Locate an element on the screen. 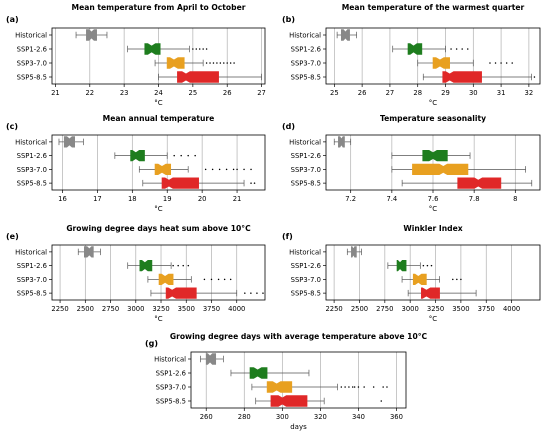 This screenshot has height=437, width=550. panel-label: (g) is located at coordinates (151, 343).